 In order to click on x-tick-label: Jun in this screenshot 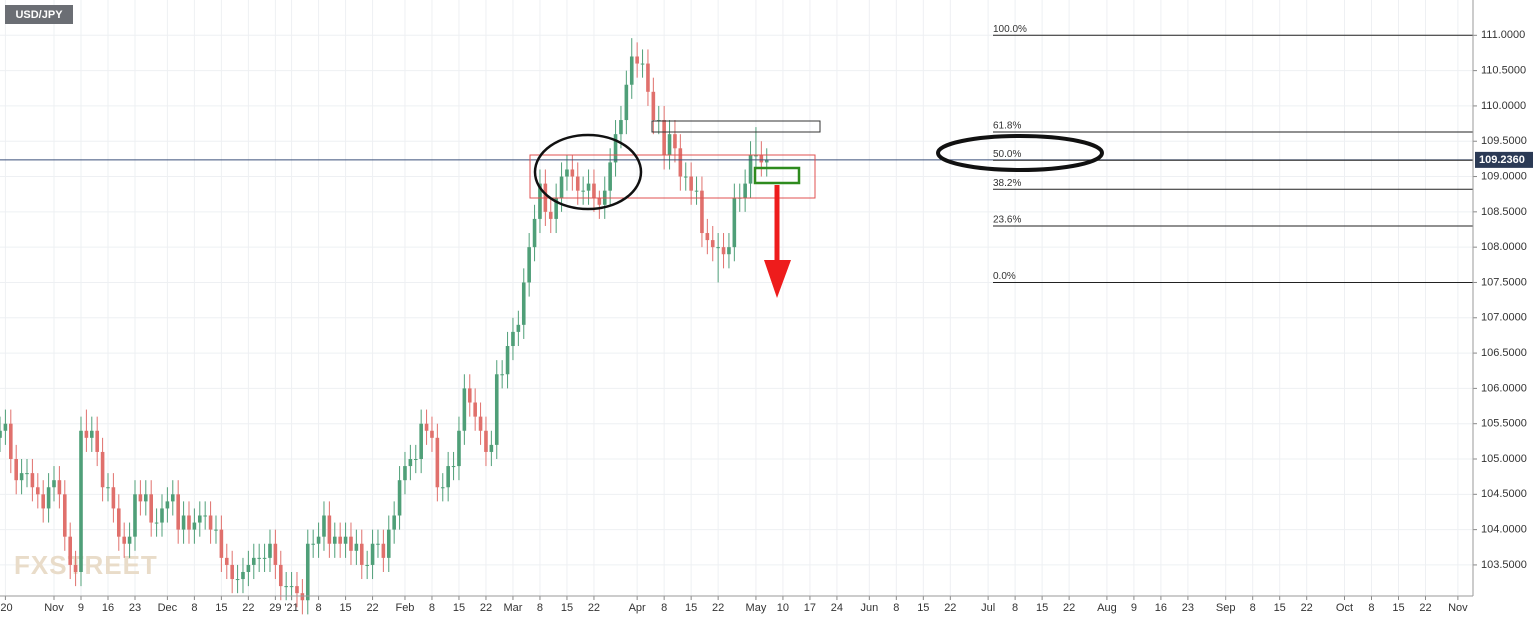, I will do `click(869, 608)`.